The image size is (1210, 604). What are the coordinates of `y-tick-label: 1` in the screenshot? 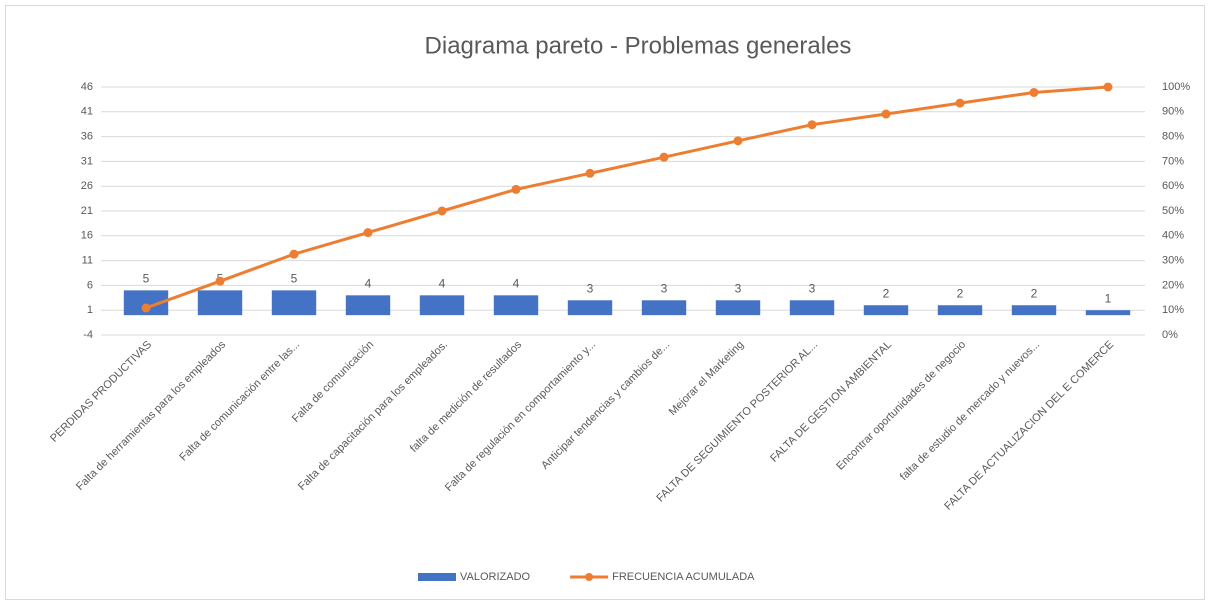 It's located at (90, 310).